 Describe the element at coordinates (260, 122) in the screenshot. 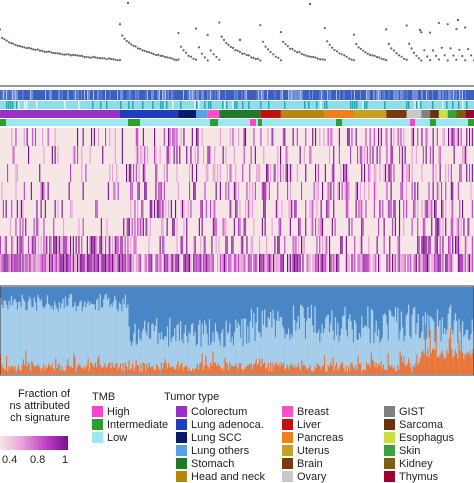

I see `tmb-mark` at that location.